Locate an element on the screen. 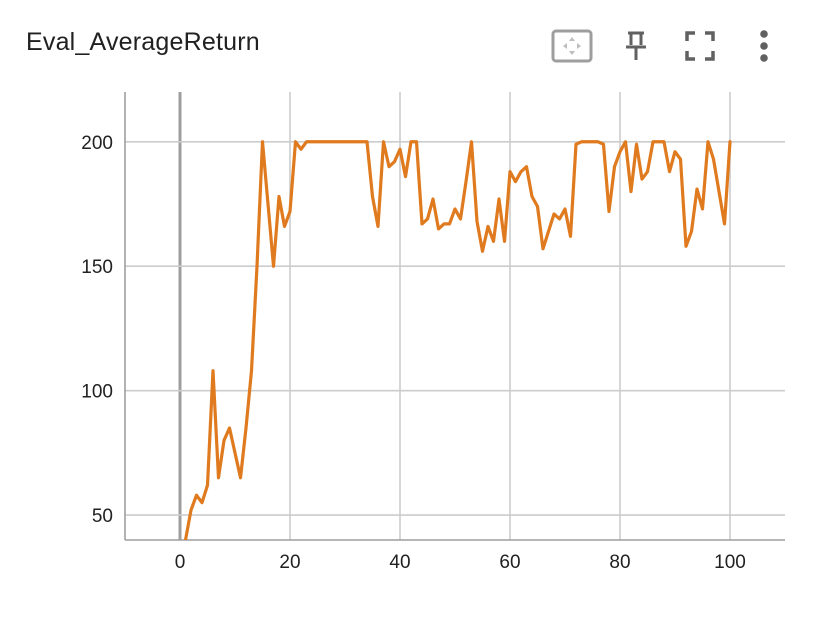  y-tick-label: 100 is located at coordinates (97, 392).